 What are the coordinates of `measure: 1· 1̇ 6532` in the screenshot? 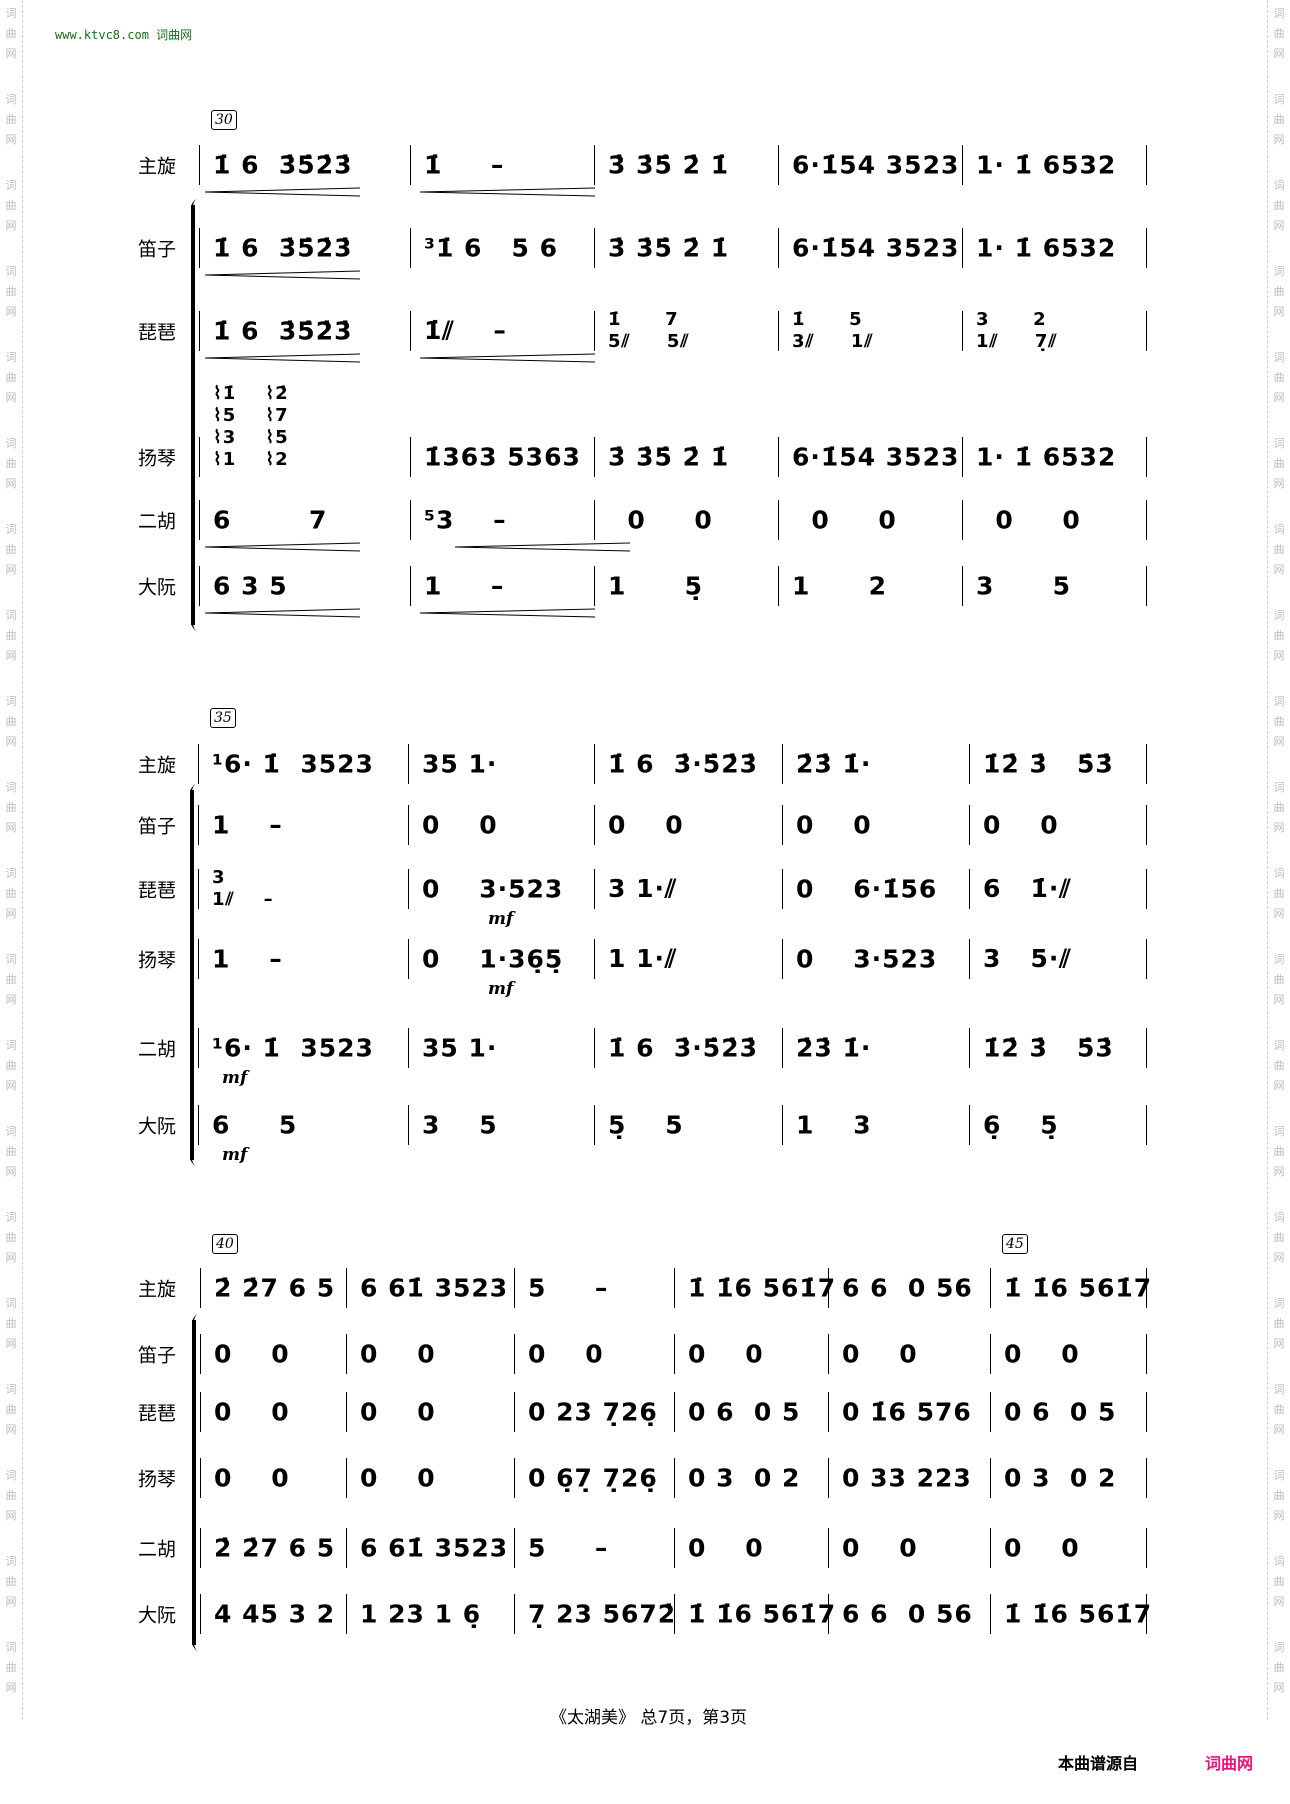 It's located at (1046, 165).